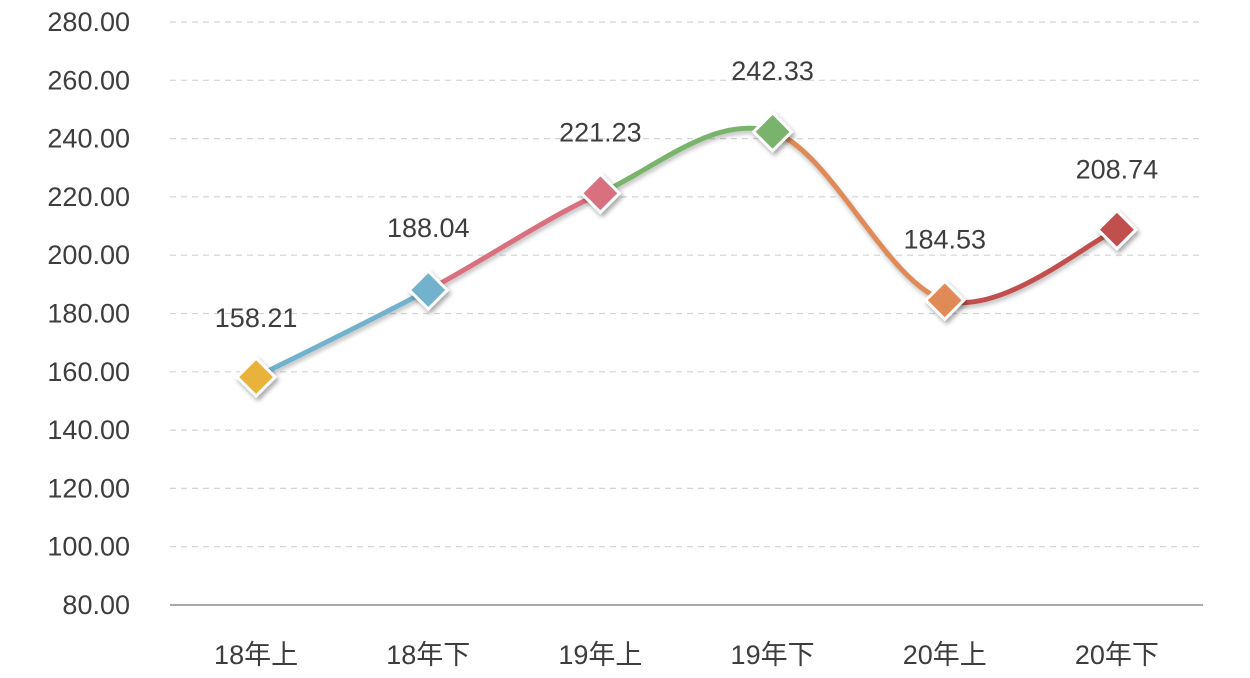 The image size is (1250, 678). I want to click on data-label: 221.23, so click(600, 132).